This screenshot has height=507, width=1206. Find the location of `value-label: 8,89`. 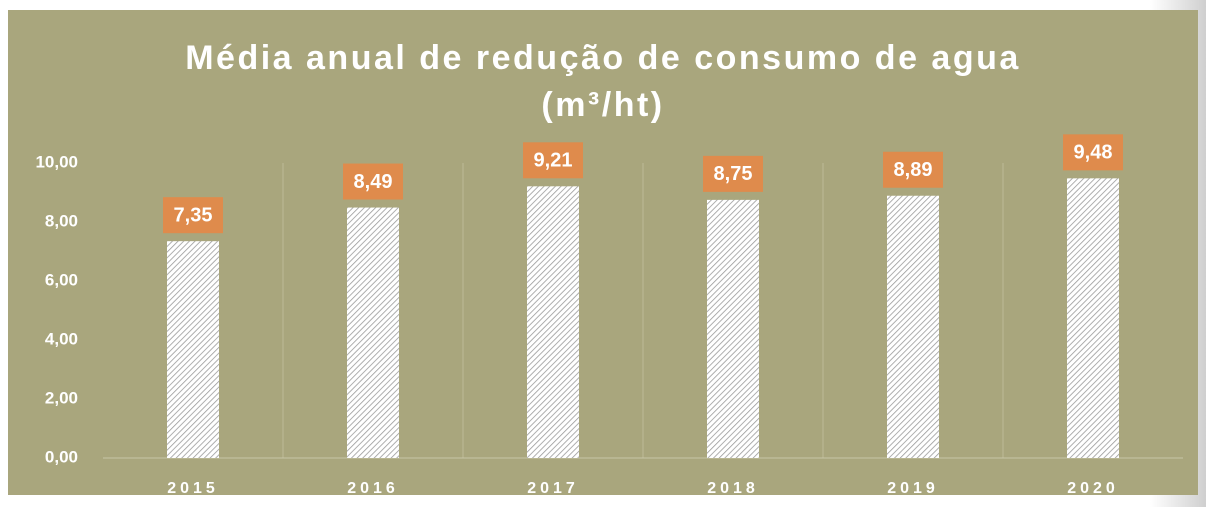

value-label: 8,89 is located at coordinates (913, 170).